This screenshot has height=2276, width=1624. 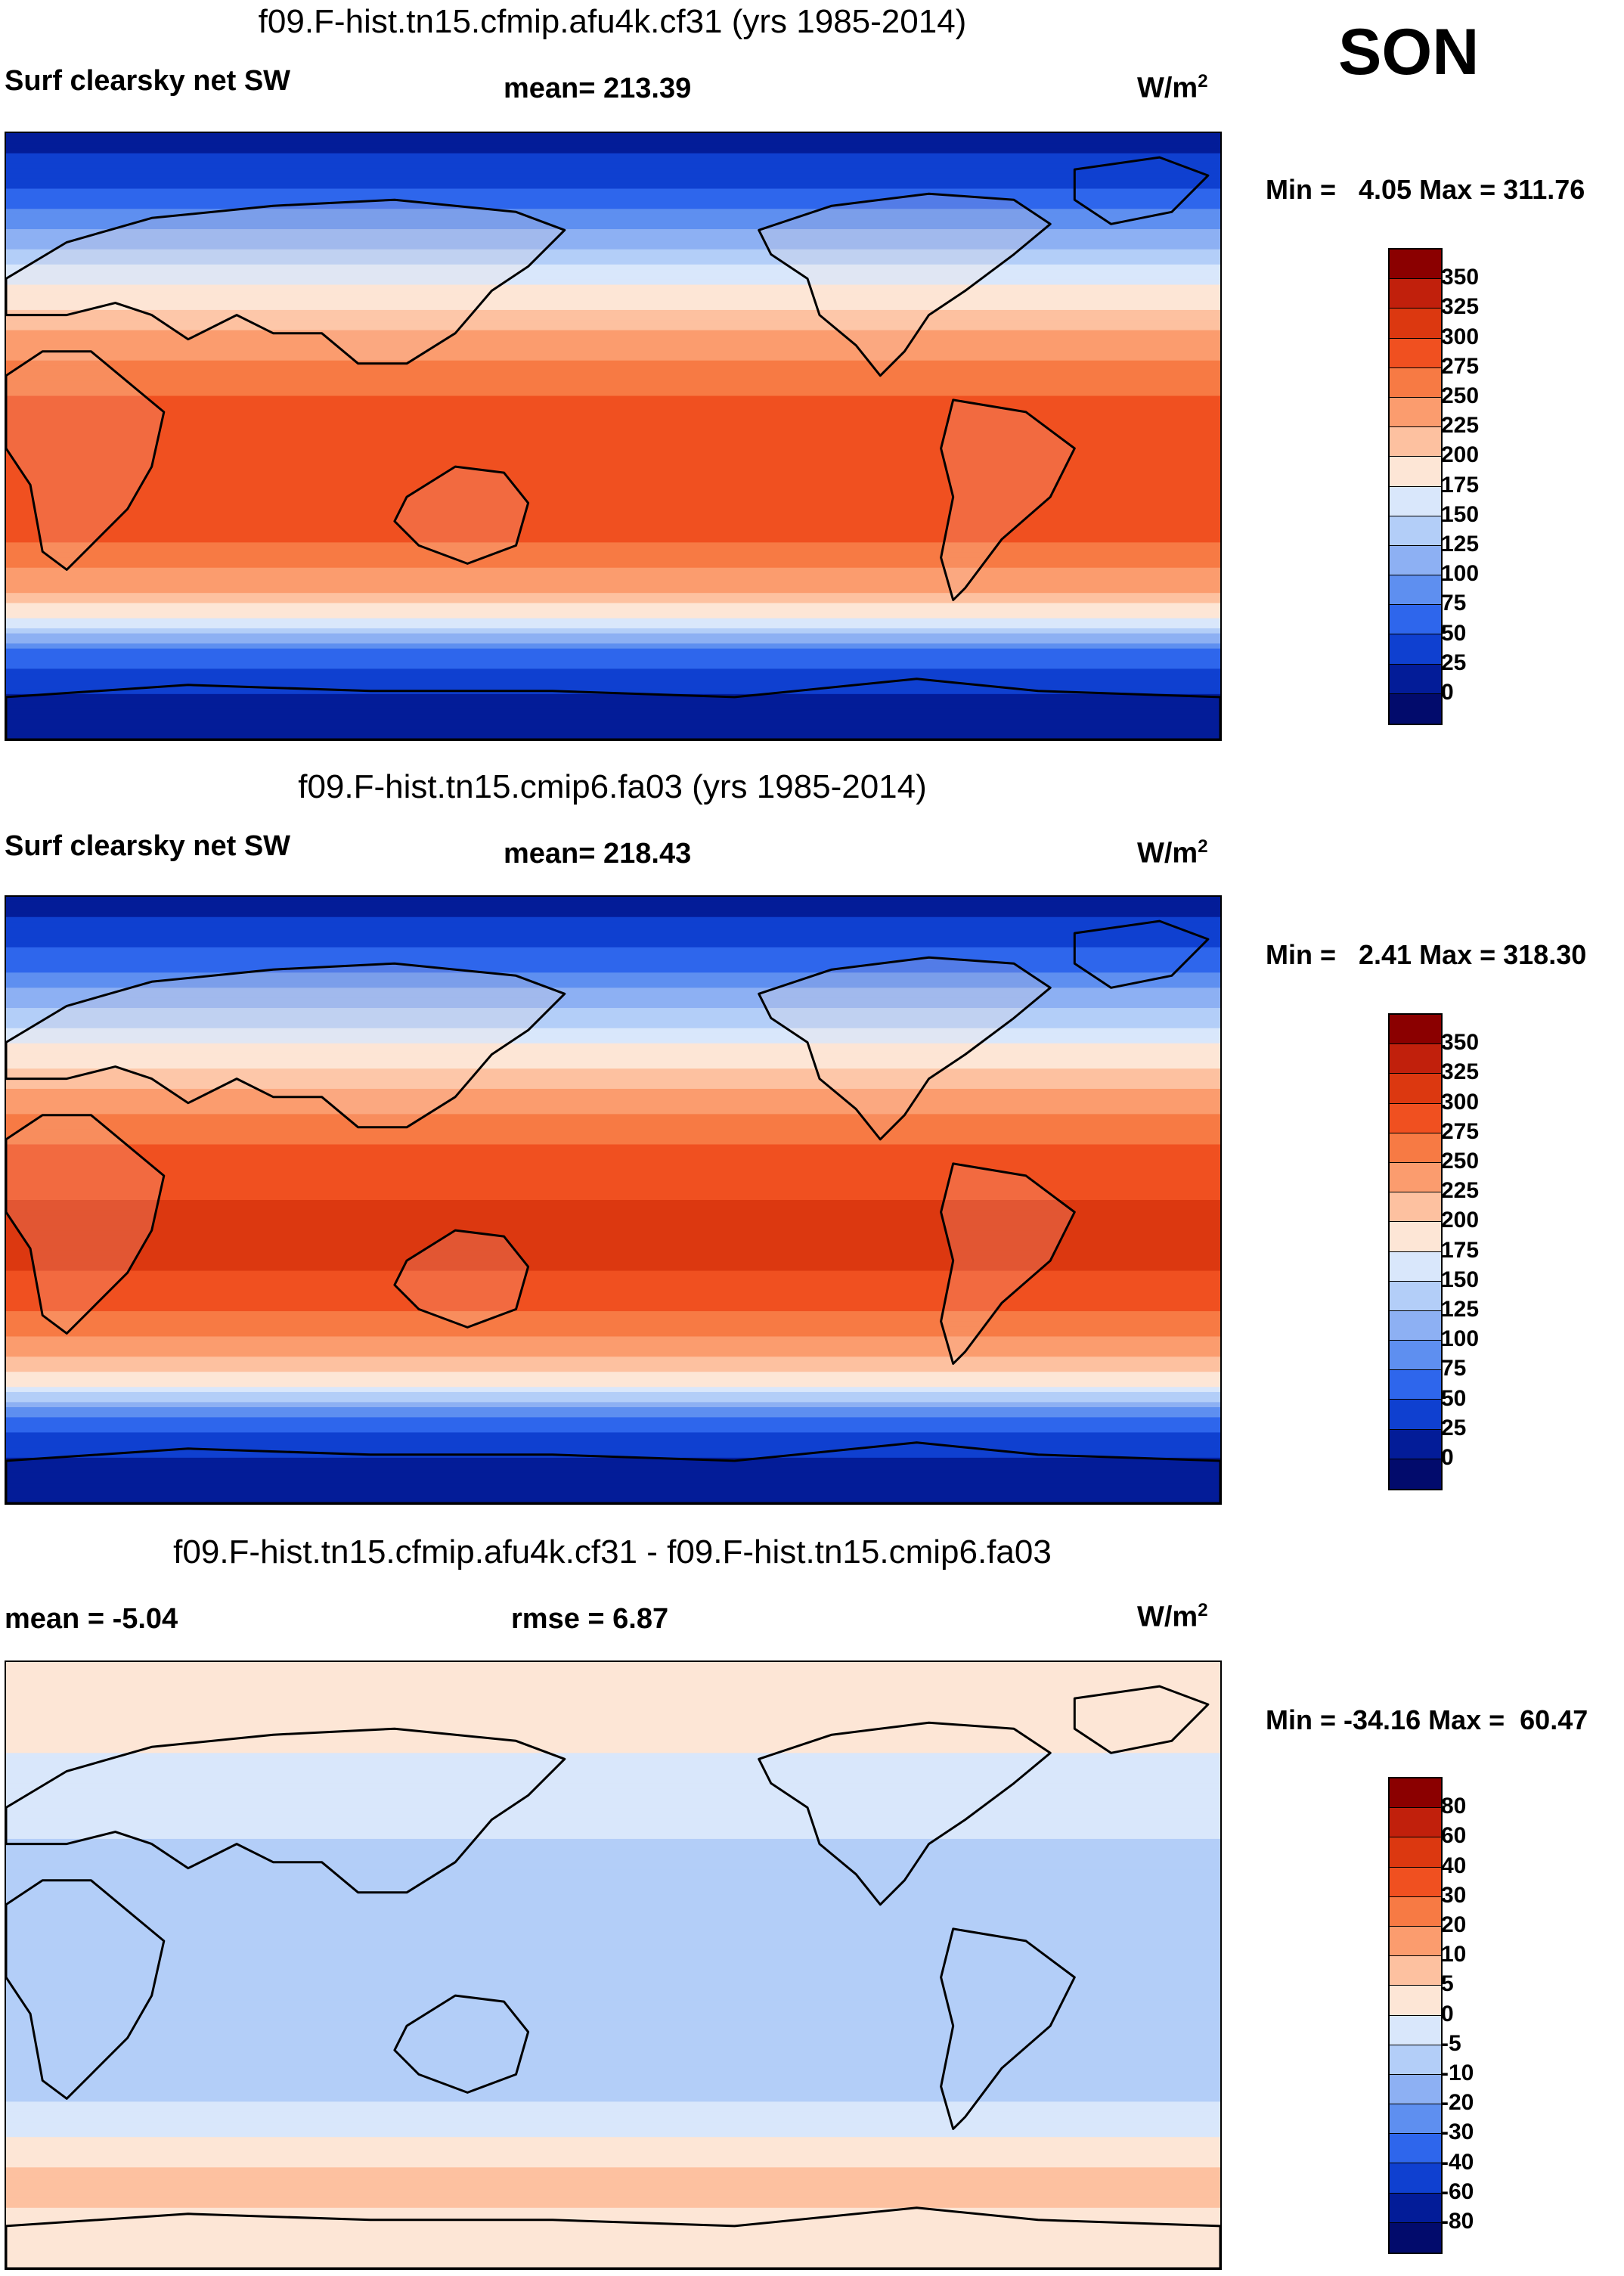 What do you see at coordinates (1167, 853) in the screenshot?
I see `panel2-units-text: W/m` at bounding box center [1167, 853].